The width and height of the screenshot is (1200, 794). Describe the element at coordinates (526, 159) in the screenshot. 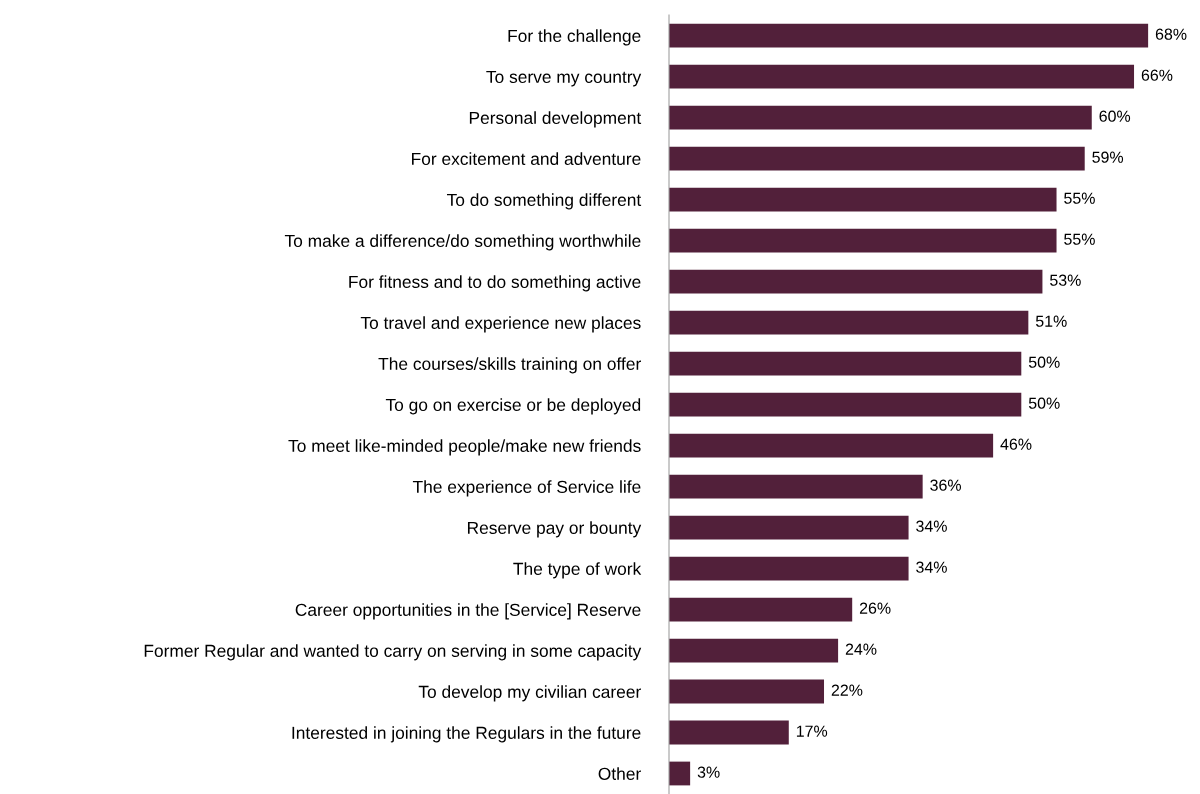

I see `y-tick-label: For excitement and adventure` at that location.